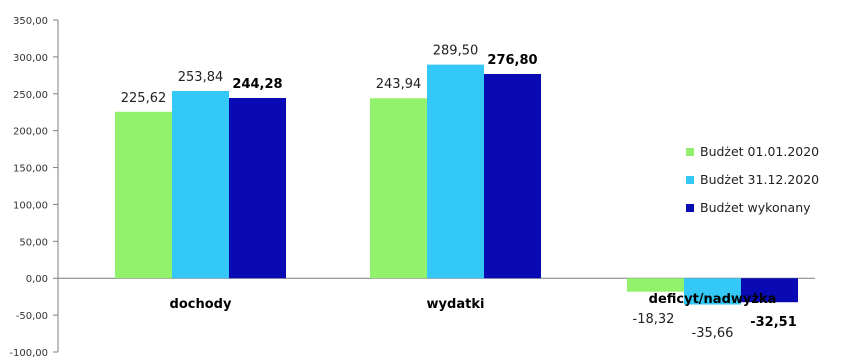 This screenshot has height=358, width=844. What do you see at coordinates (456, 51) in the screenshot?
I see `data-label: 289,50` at bounding box center [456, 51].